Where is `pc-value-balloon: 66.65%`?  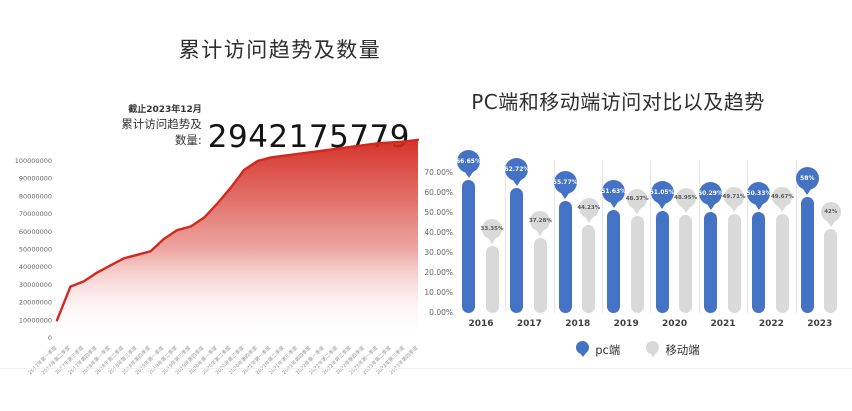
pc-value-balloon: 66.65% is located at coordinates (468, 163).